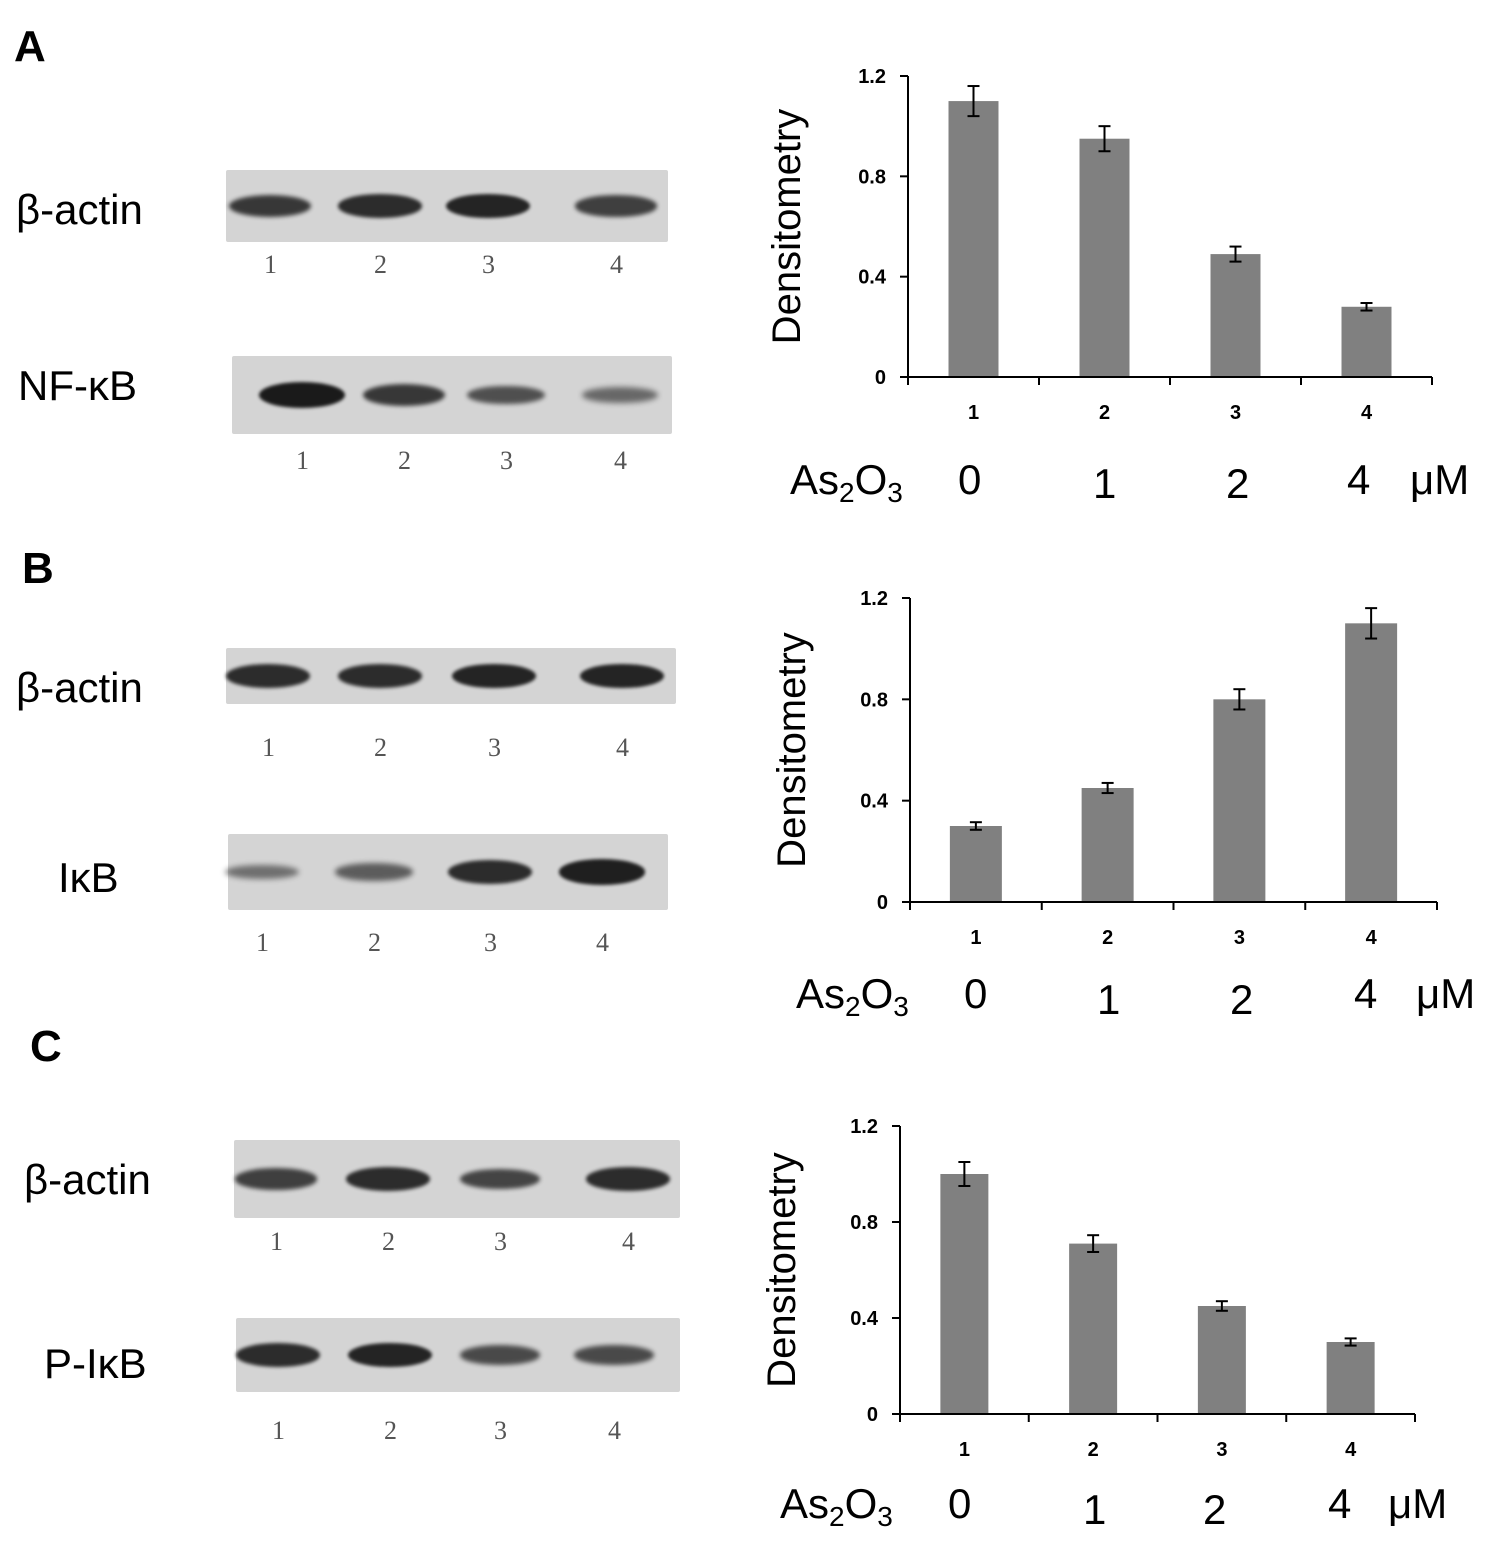 This screenshot has width=1490, height=1542. What do you see at coordinates (88, 877) in the screenshot?
I see `blot-label-ikb: IκB` at bounding box center [88, 877].